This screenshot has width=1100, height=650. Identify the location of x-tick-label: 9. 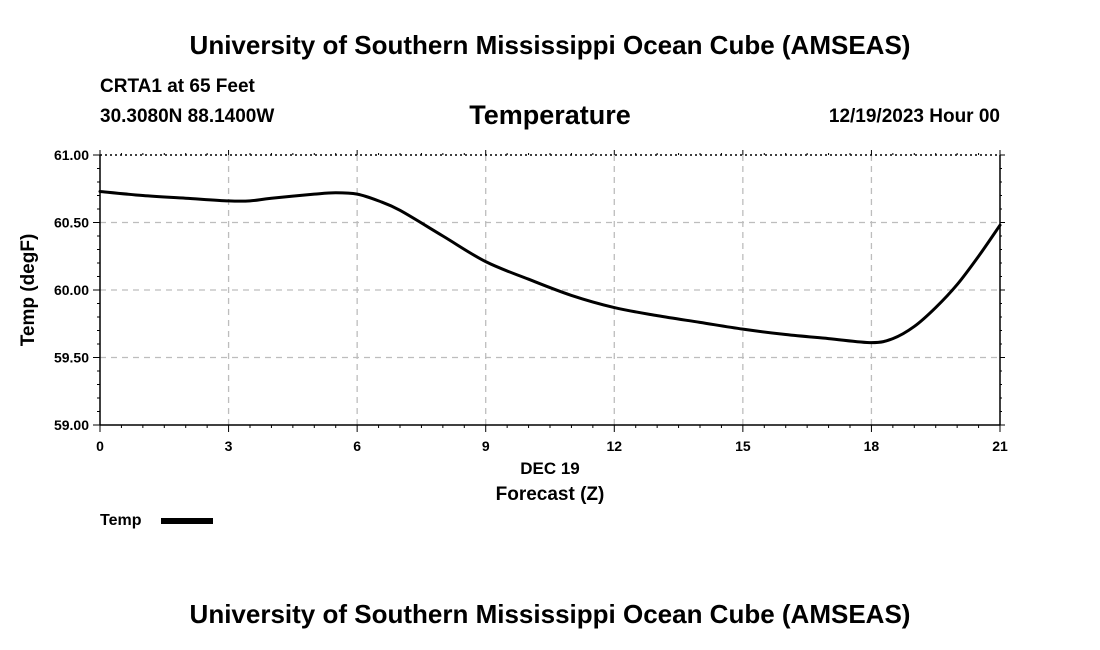
(486, 446).